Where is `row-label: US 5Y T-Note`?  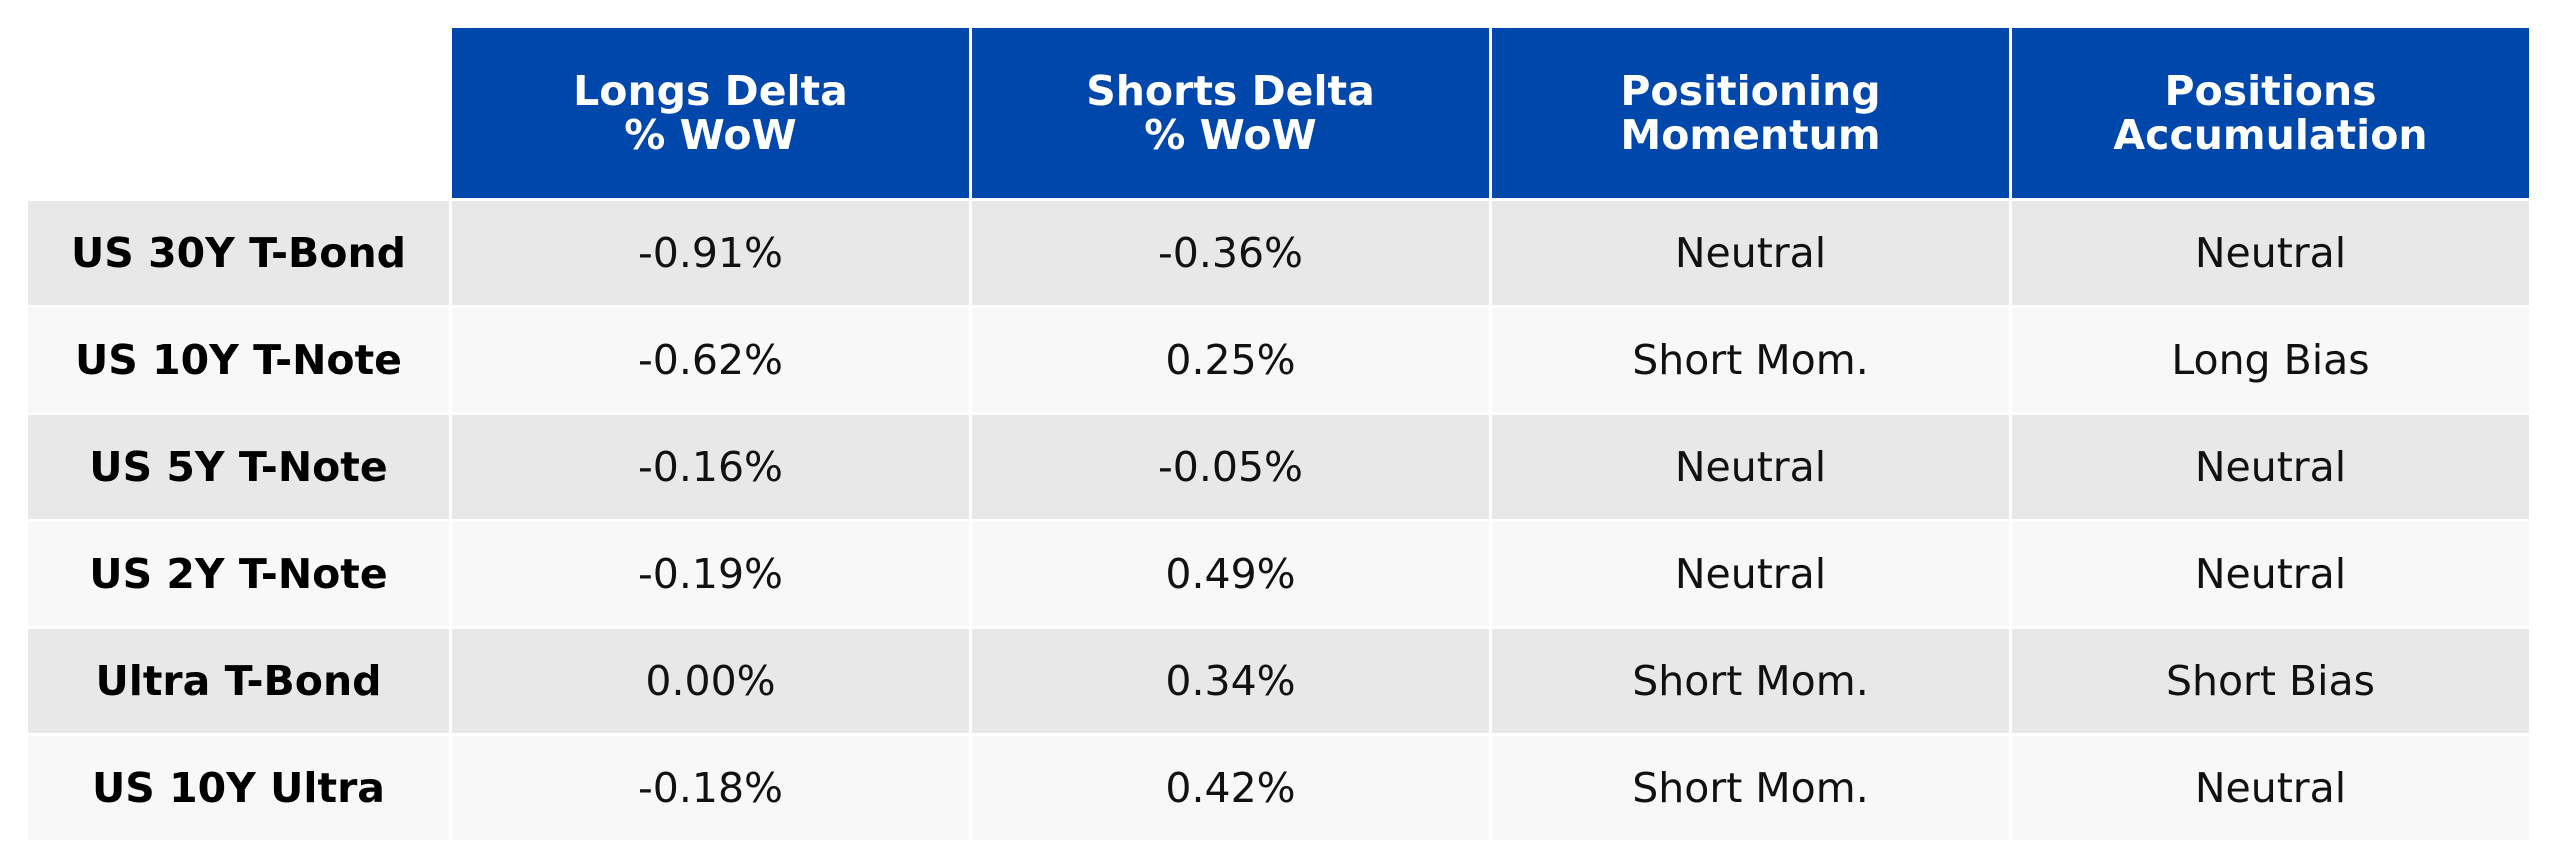 row-label: US 5Y T-Note is located at coordinates (238, 467).